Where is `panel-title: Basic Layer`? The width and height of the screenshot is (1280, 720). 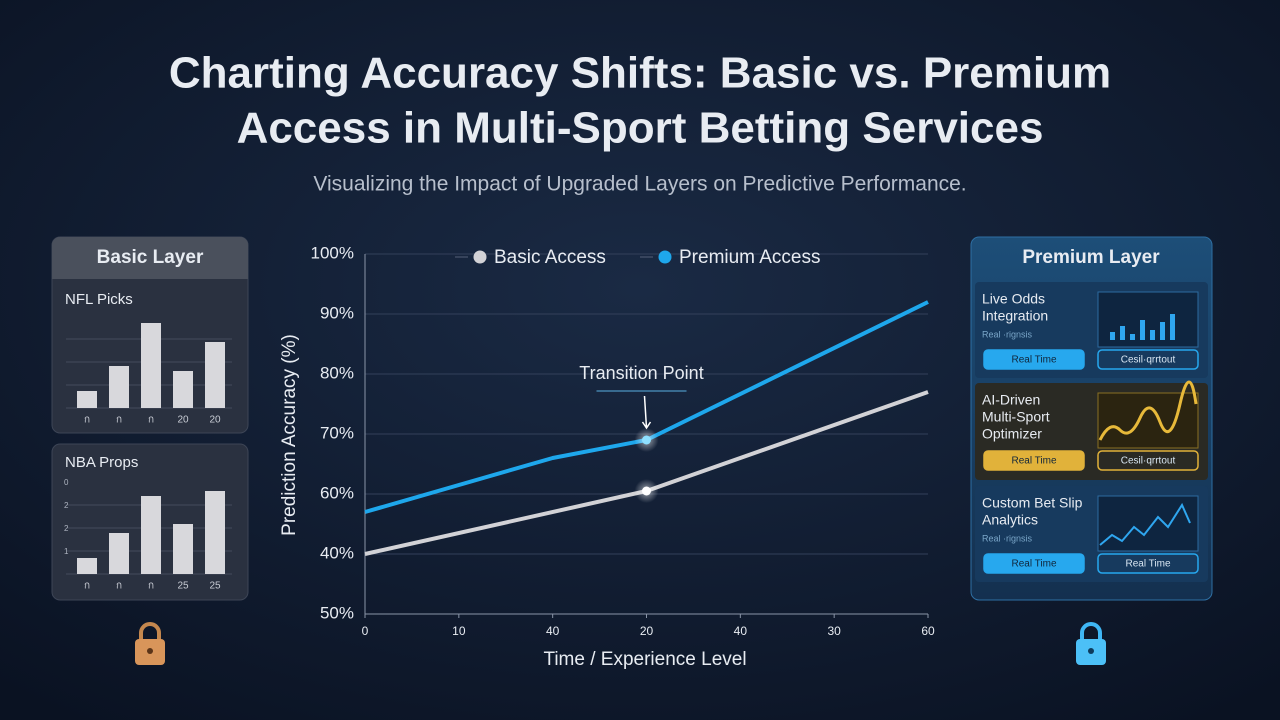 panel-title: Basic Layer is located at coordinates (150, 257).